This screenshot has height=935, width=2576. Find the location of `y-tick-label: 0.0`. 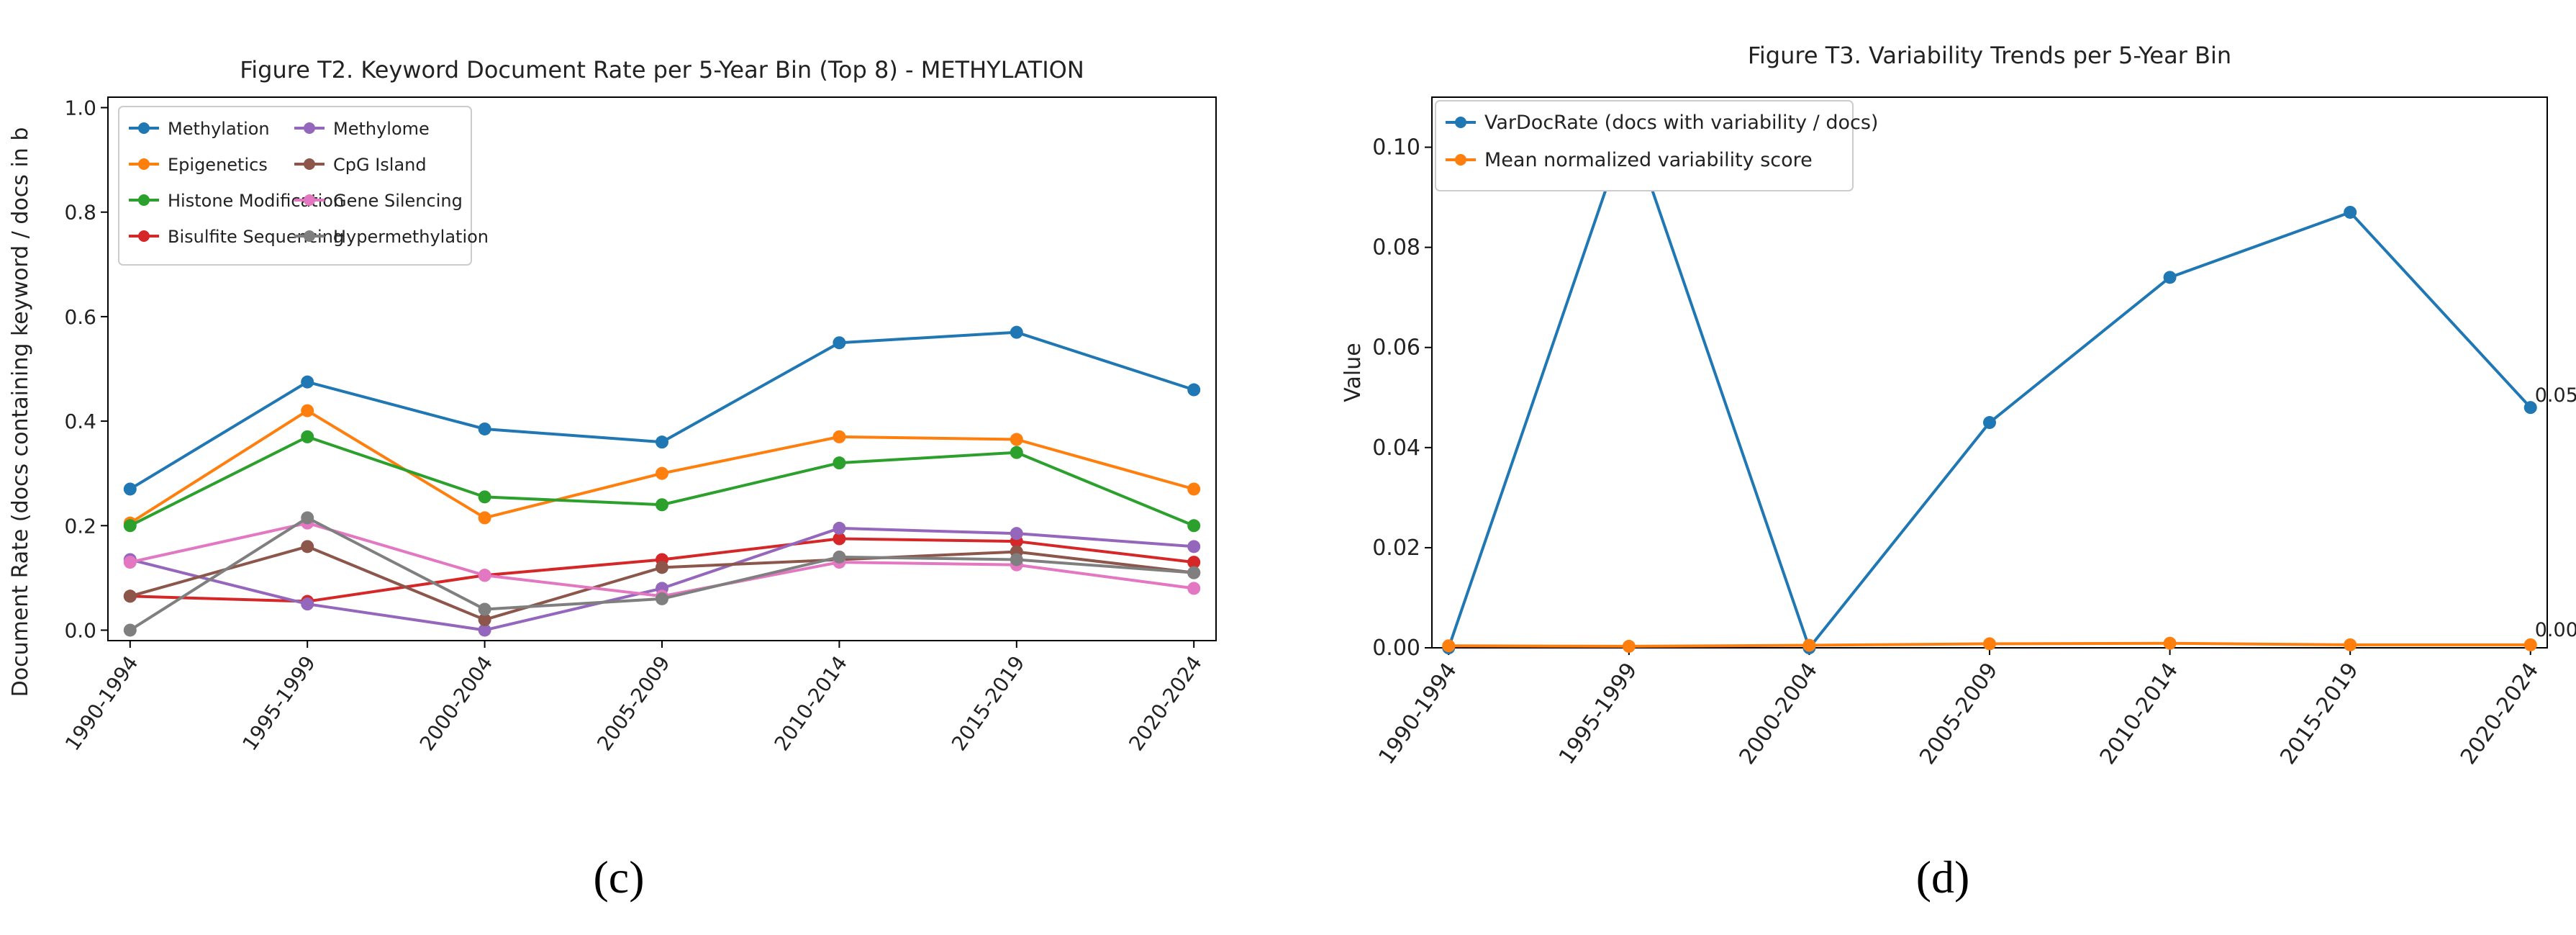

y-tick-label: 0.0 is located at coordinates (80, 630).